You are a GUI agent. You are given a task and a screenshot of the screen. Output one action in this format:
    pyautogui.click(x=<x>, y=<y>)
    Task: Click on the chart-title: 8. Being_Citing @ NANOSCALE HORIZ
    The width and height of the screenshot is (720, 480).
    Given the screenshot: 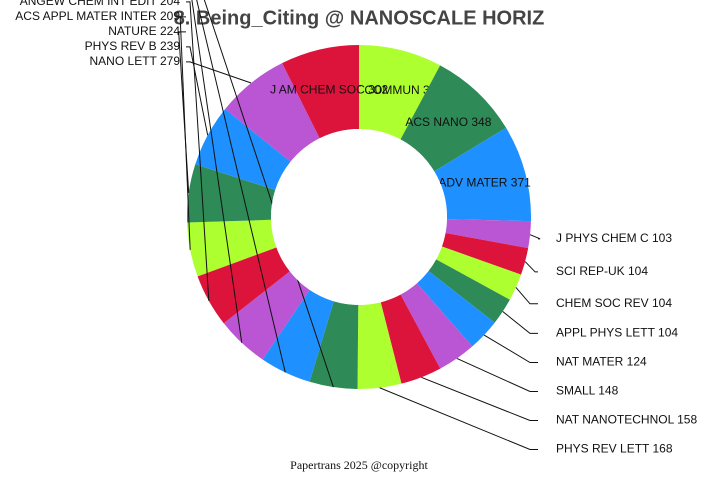 What is the action you would take?
    pyautogui.click(x=359, y=18)
    